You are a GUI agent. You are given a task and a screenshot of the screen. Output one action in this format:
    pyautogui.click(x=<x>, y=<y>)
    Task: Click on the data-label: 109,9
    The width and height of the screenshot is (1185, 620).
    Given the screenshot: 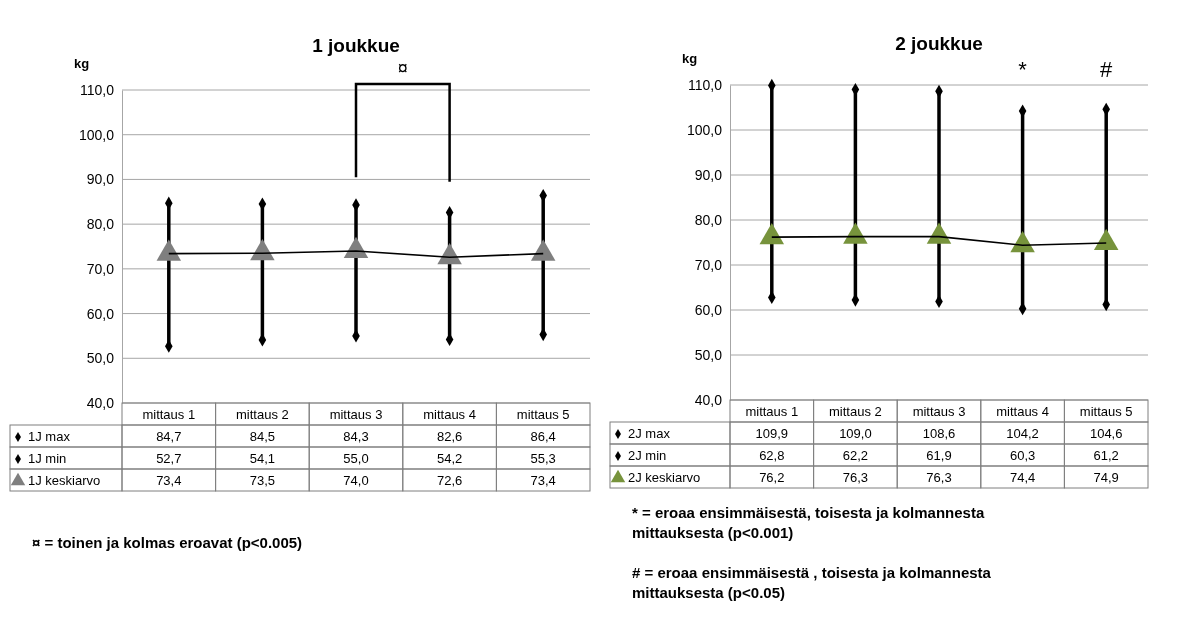 What is the action you would take?
    pyautogui.click(x=772, y=433)
    